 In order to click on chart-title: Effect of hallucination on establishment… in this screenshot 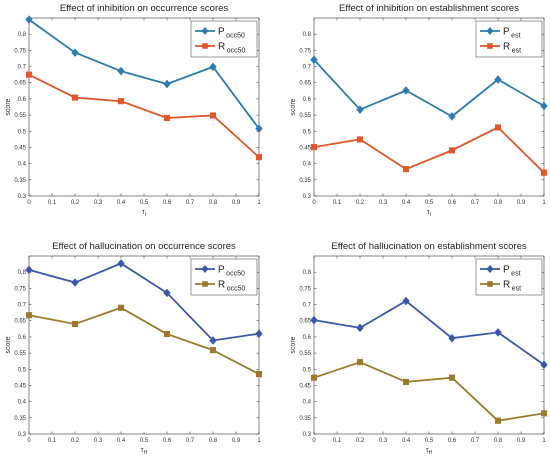, I will do `click(428, 246)`.